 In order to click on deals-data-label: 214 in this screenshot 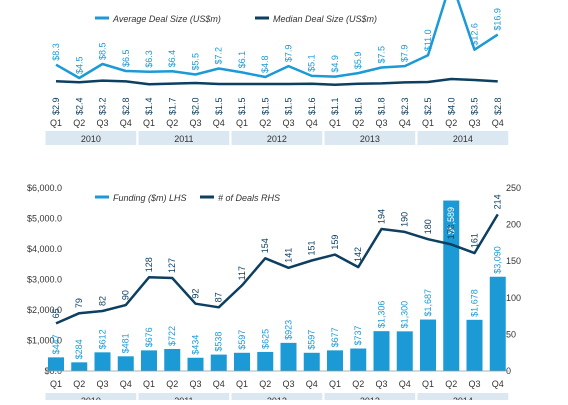, I will do `click(498, 201)`.